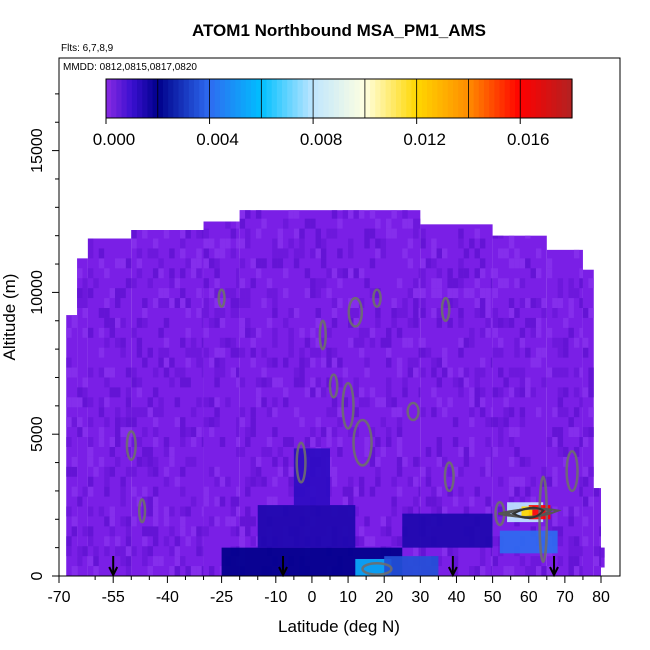  What do you see at coordinates (113, 572) in the screenshot?
I see `profile-arrow-head` at bounding box center [113, 572].